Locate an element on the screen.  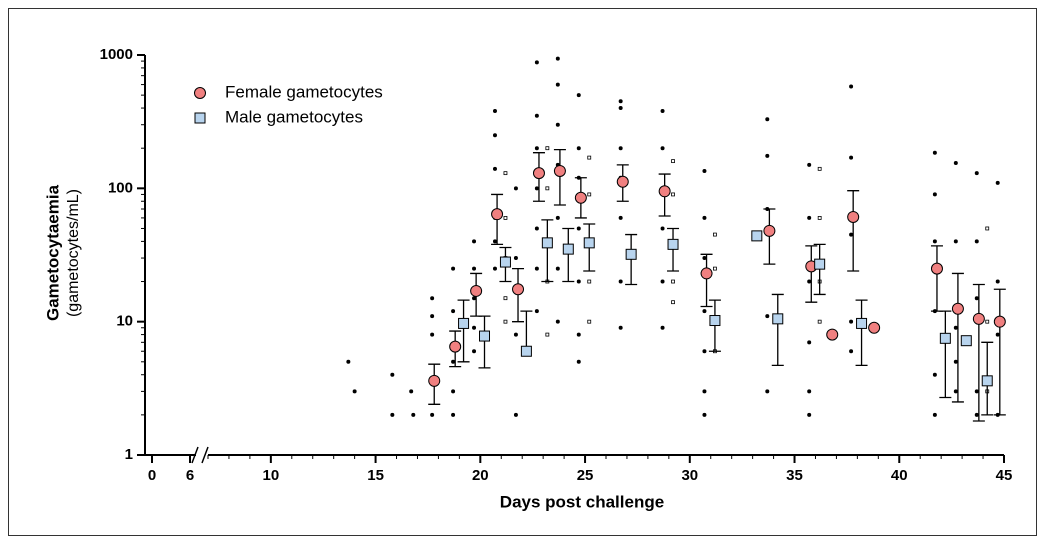
legend-label: Male gametocytes is located at coordinates (294, 116).